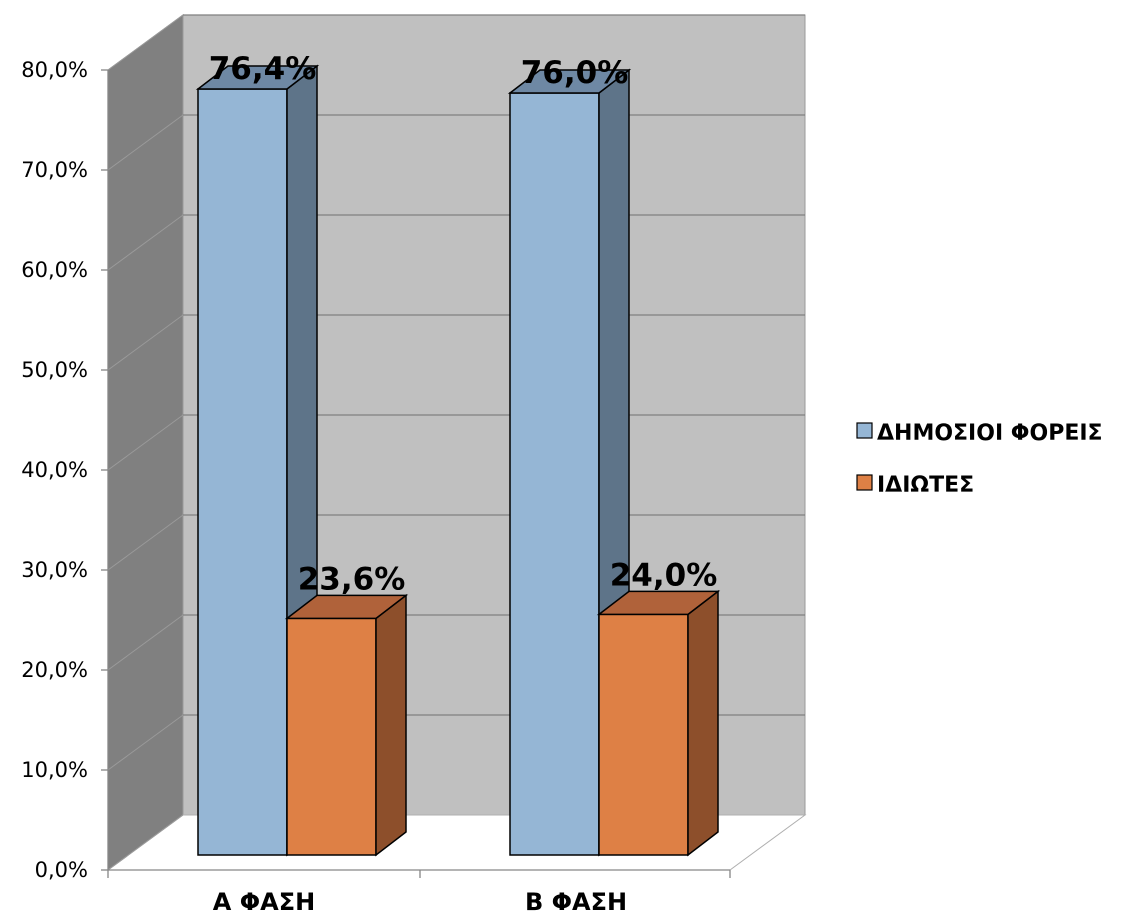 Image resolution: width=1137 pixels, height=923 pixels. I want to click on y-tick-label: 80,0%, so click(54, 70).